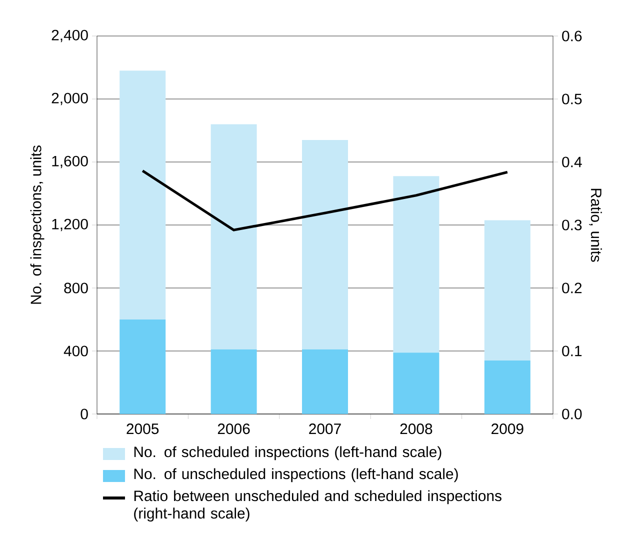  Describe the element at coordinates (84, 414) in the screenshot. I see `y-tick-label: 0` at that location.